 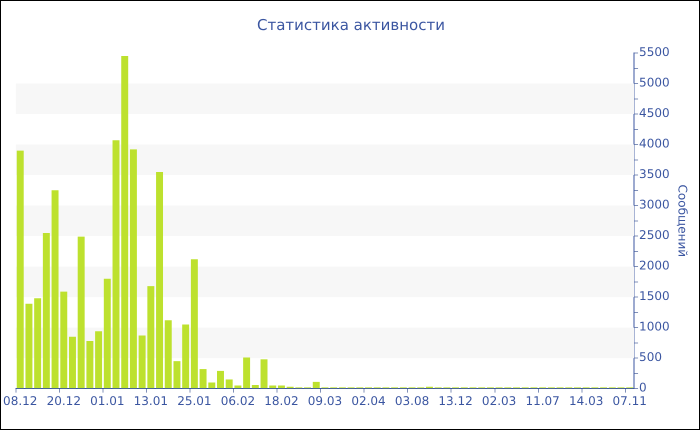 I want to click on x-tick-label: 11.07, so click(x=542, y=401).